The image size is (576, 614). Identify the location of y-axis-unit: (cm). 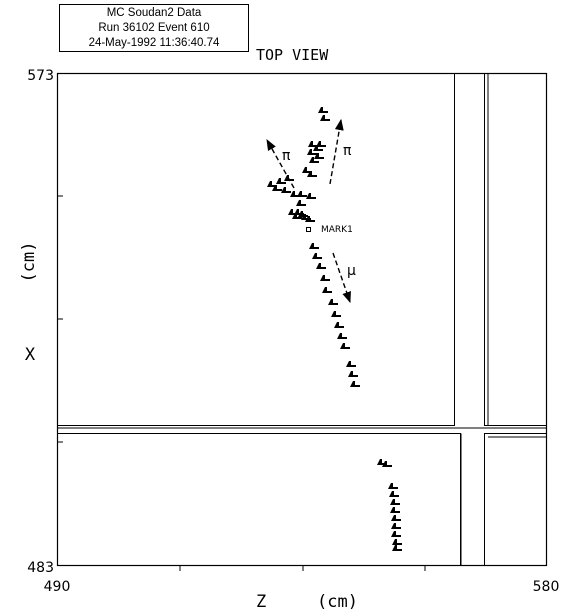
(29, 262).